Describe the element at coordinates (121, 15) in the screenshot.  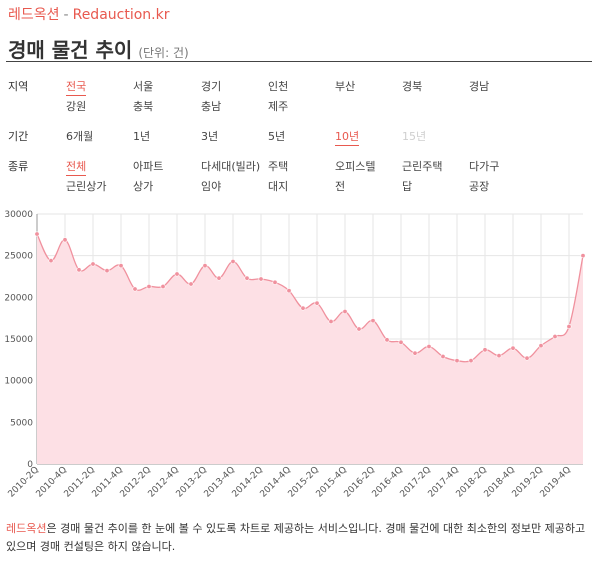
I see `brand-site: Redauction.kr` at that location.